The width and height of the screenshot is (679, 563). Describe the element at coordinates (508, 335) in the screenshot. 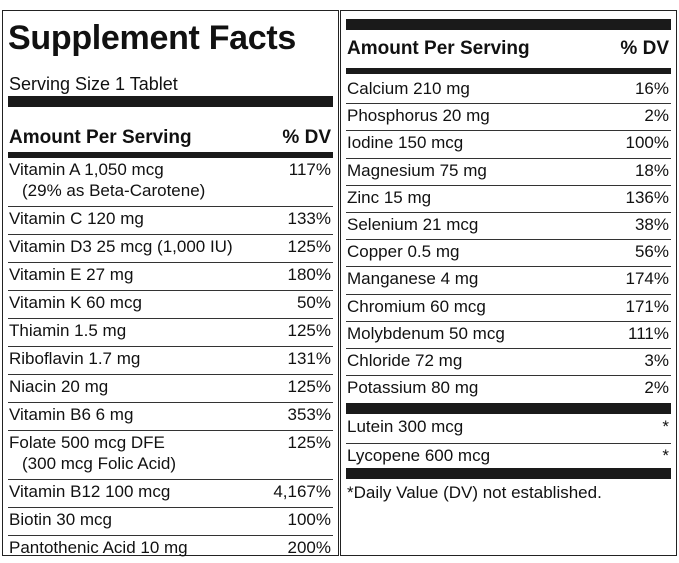

I see `table-row: Molybdenum 50 mcg 111%` at that location.